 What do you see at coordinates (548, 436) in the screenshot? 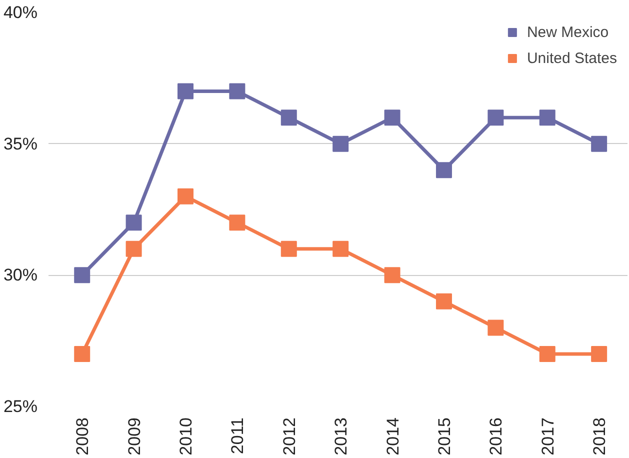
I see `x-tick-label: 2017` at bounding box center [548, 436].